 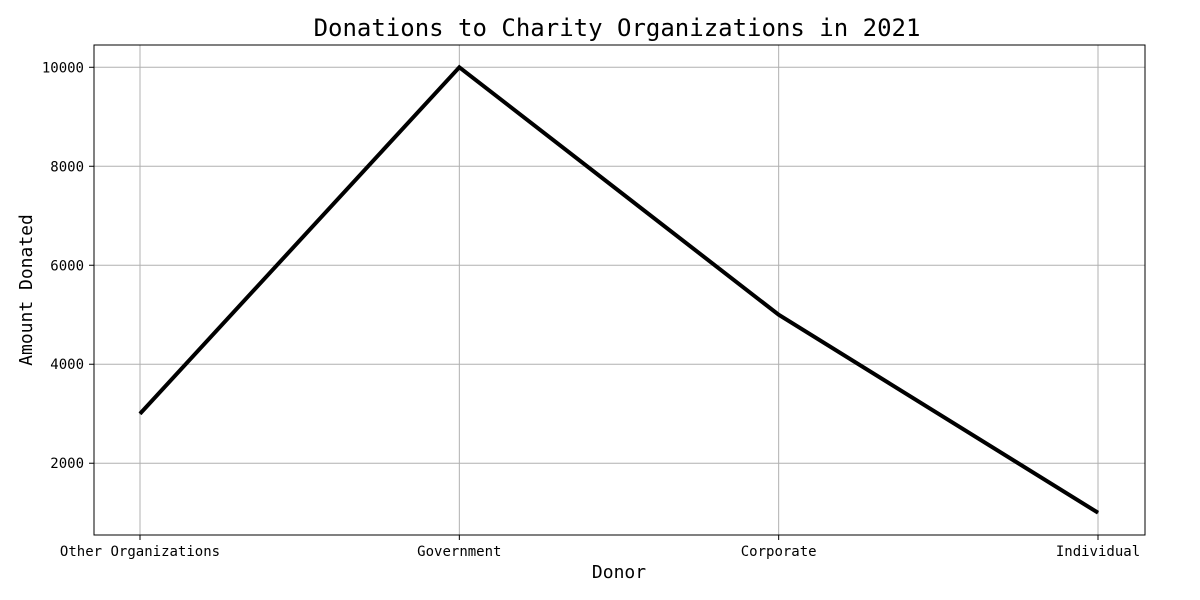 What do you see at coordinates (26, 290) in the screenshot?
I see `y-axis-label: Amount Donated` at bounding box center [26, 290].